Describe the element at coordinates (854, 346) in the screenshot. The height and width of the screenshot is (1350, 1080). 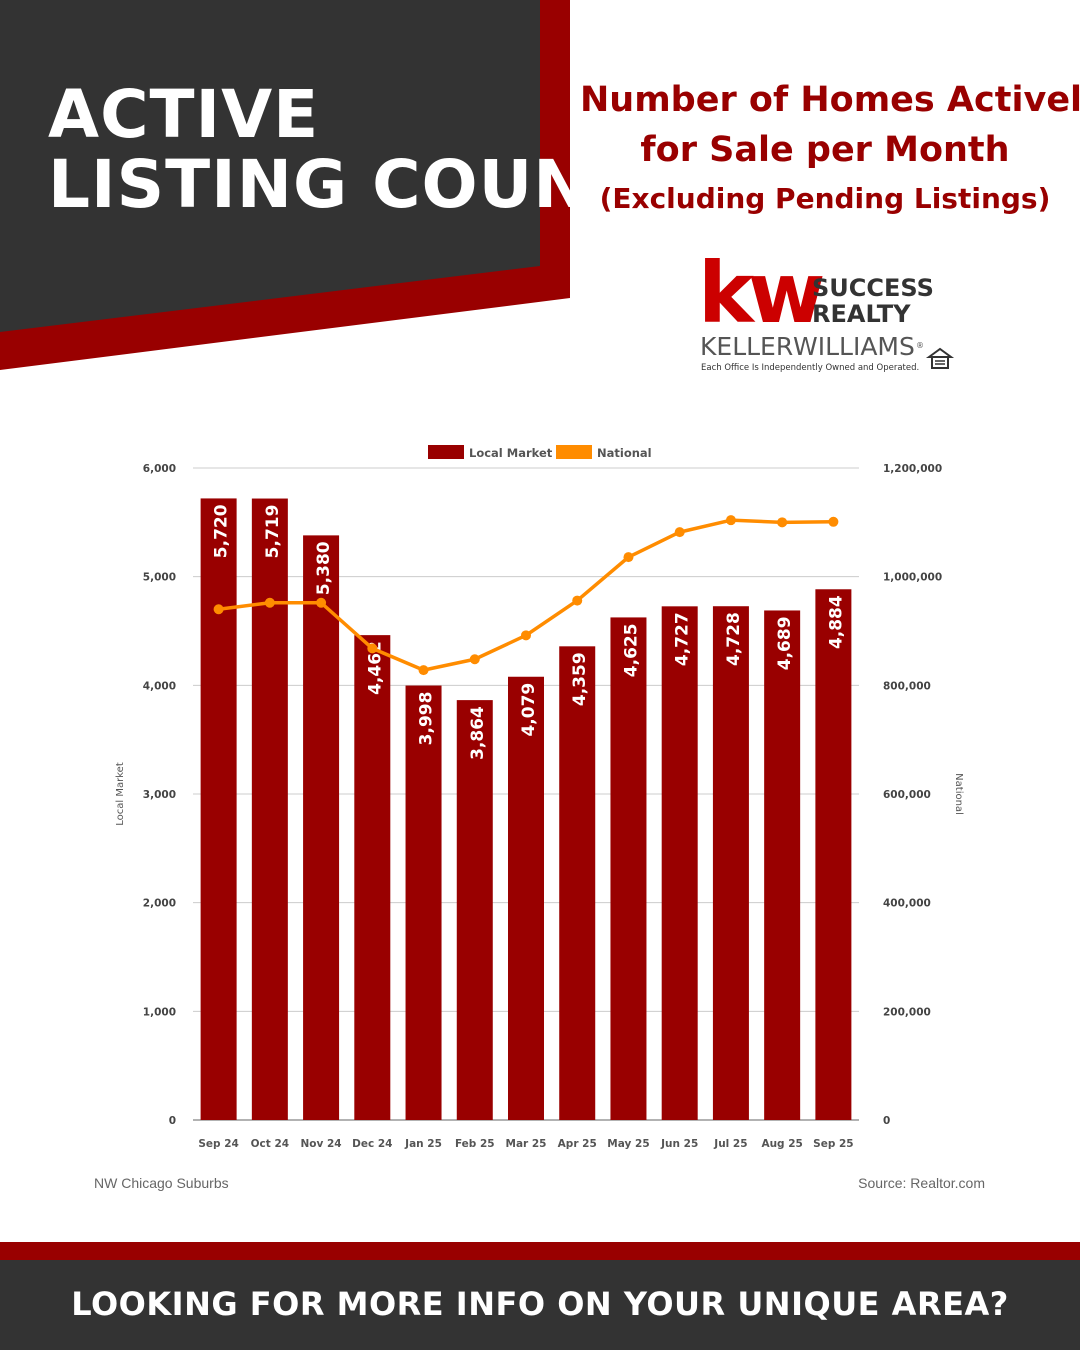
I see `logo-williams-text: WILLIAMS` at that location.